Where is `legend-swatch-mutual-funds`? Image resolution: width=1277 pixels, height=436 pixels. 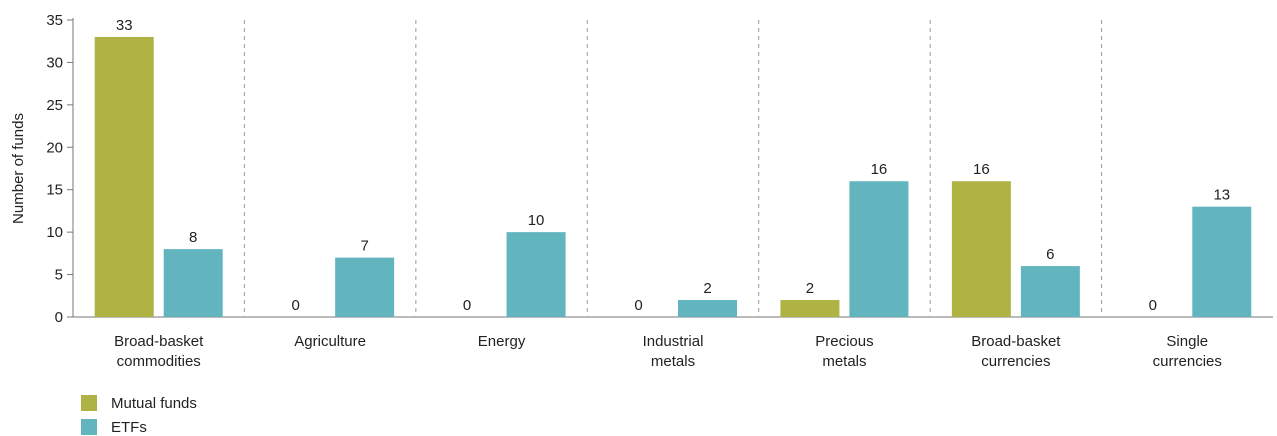 legend-swatch-mutual-funds is located at coordinates (89, 403).